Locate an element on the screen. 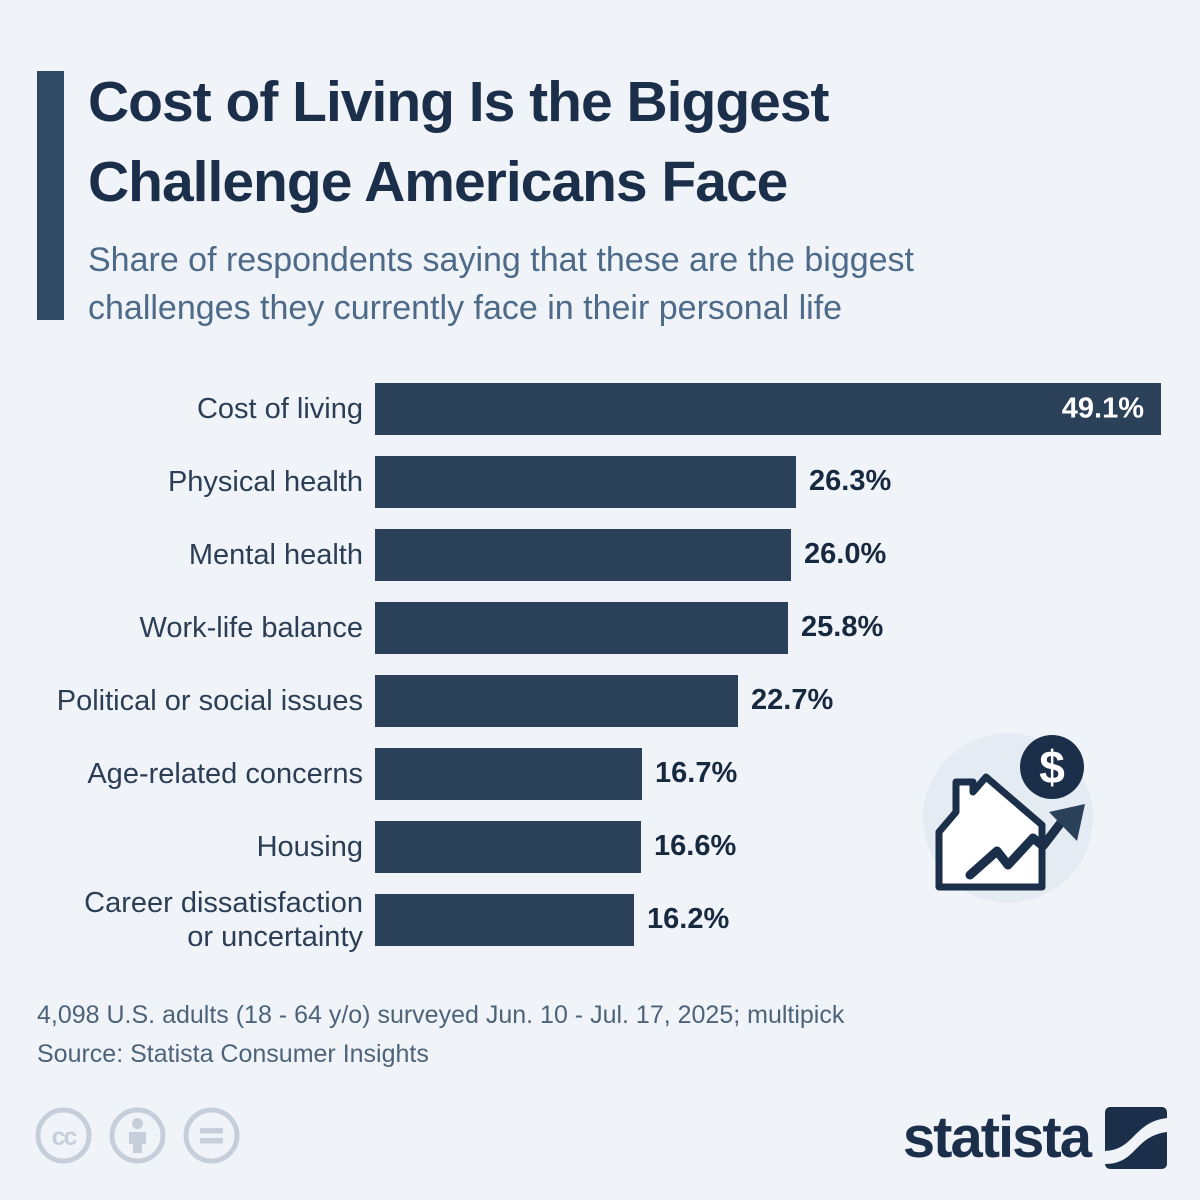  value-label: 49.1% is located at coordinates (1102, 408).